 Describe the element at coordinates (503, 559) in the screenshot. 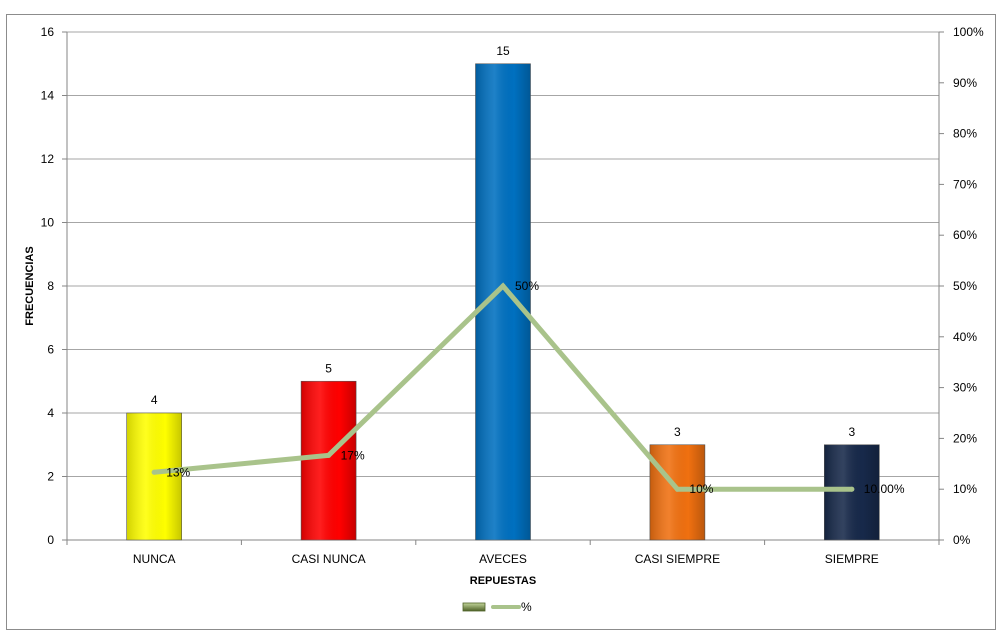

I see `x-tick-label: AVECES` at that location.